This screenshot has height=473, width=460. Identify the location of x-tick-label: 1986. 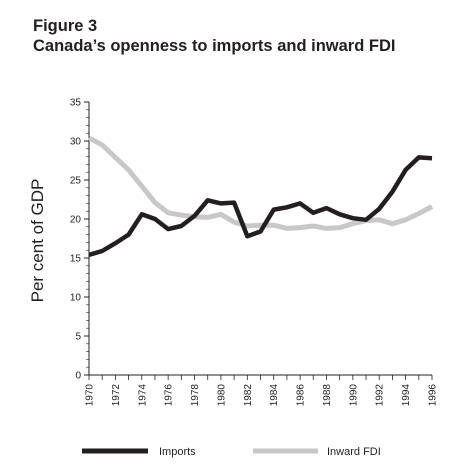
(301, 395).